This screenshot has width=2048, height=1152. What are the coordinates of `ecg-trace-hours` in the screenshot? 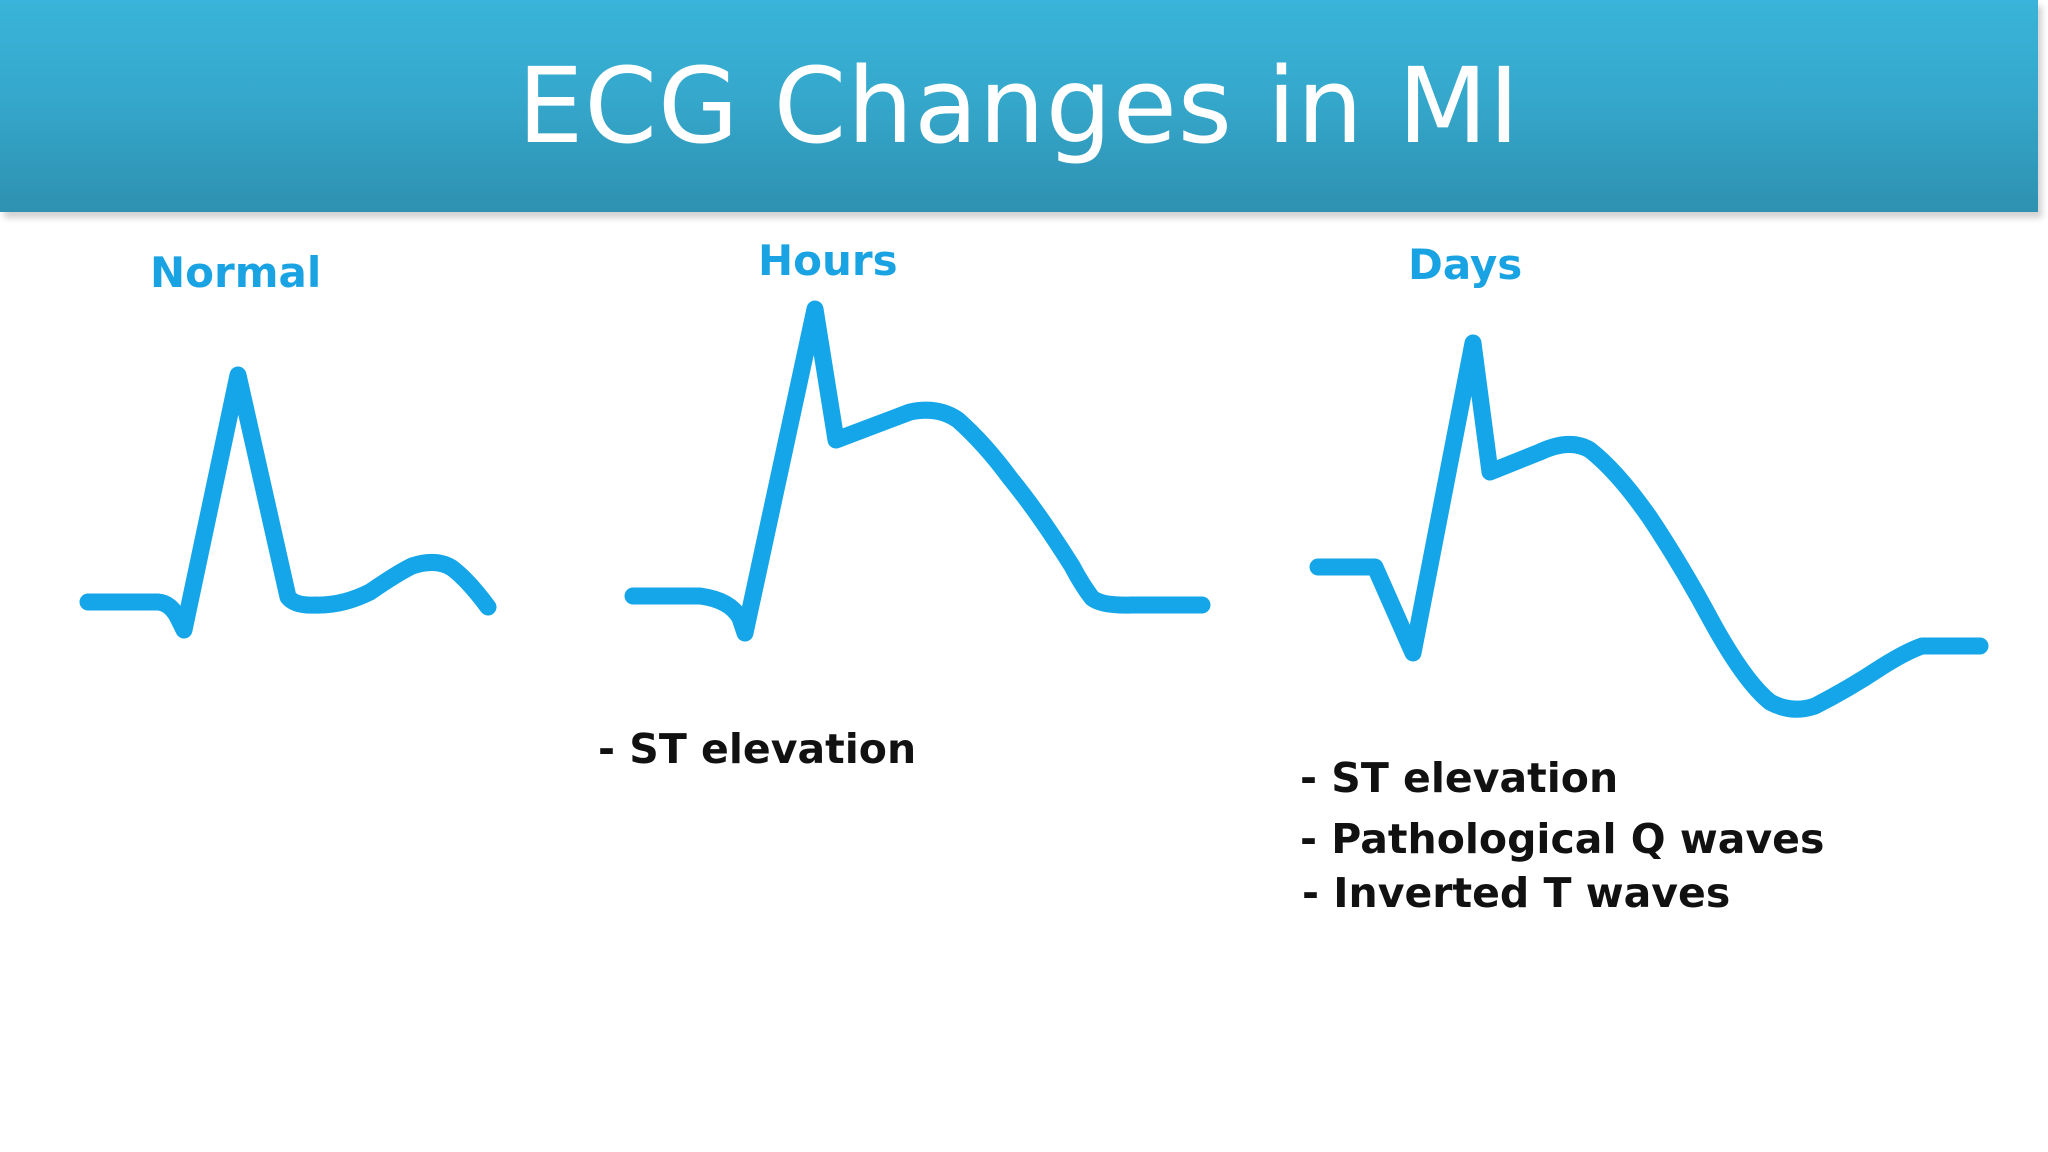 It's located at (917, 471).